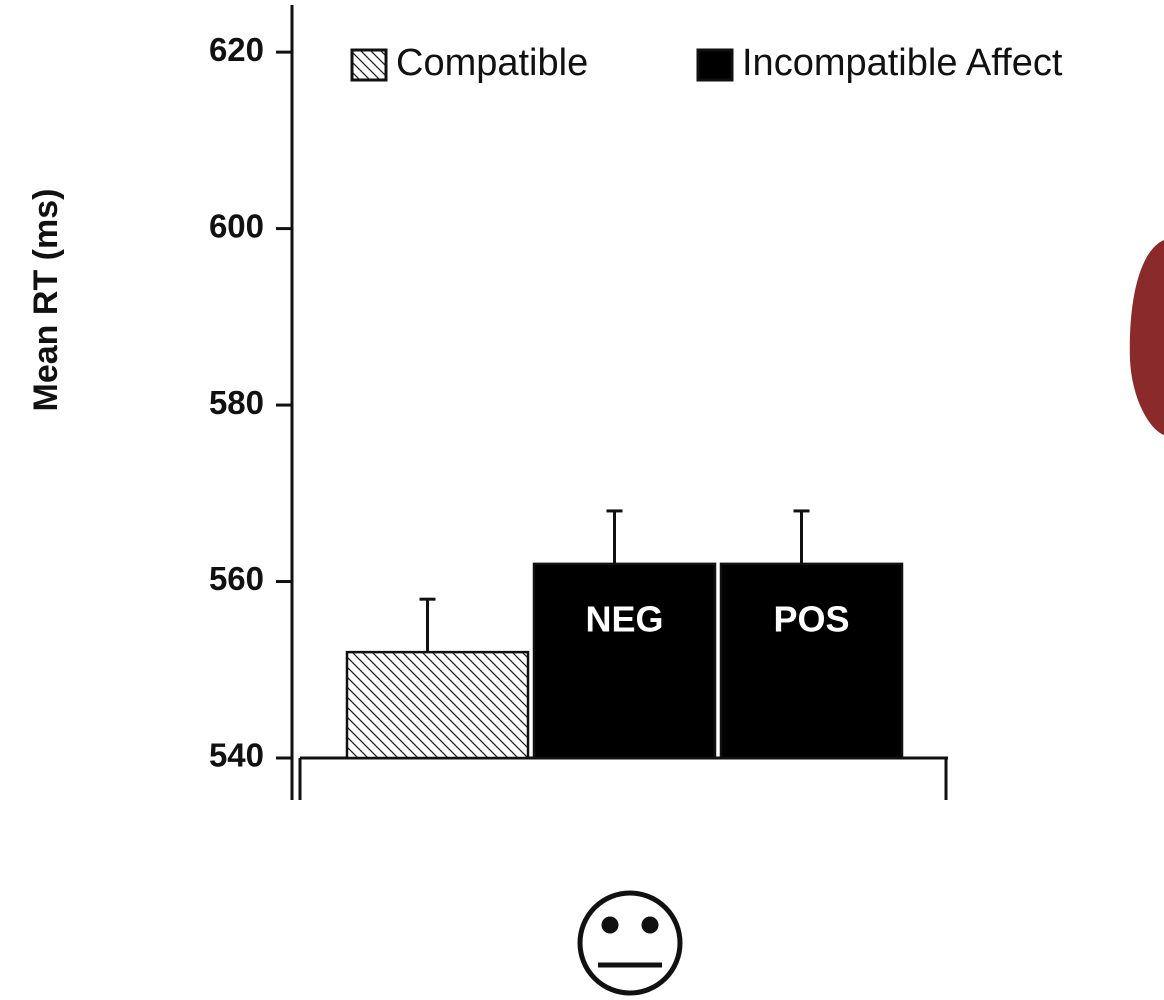 This screenshot has width=1164, height=1000. Describe the element at coordinates (492, 63) in the screenshot. I see `legend-label: Compatible` at that location.